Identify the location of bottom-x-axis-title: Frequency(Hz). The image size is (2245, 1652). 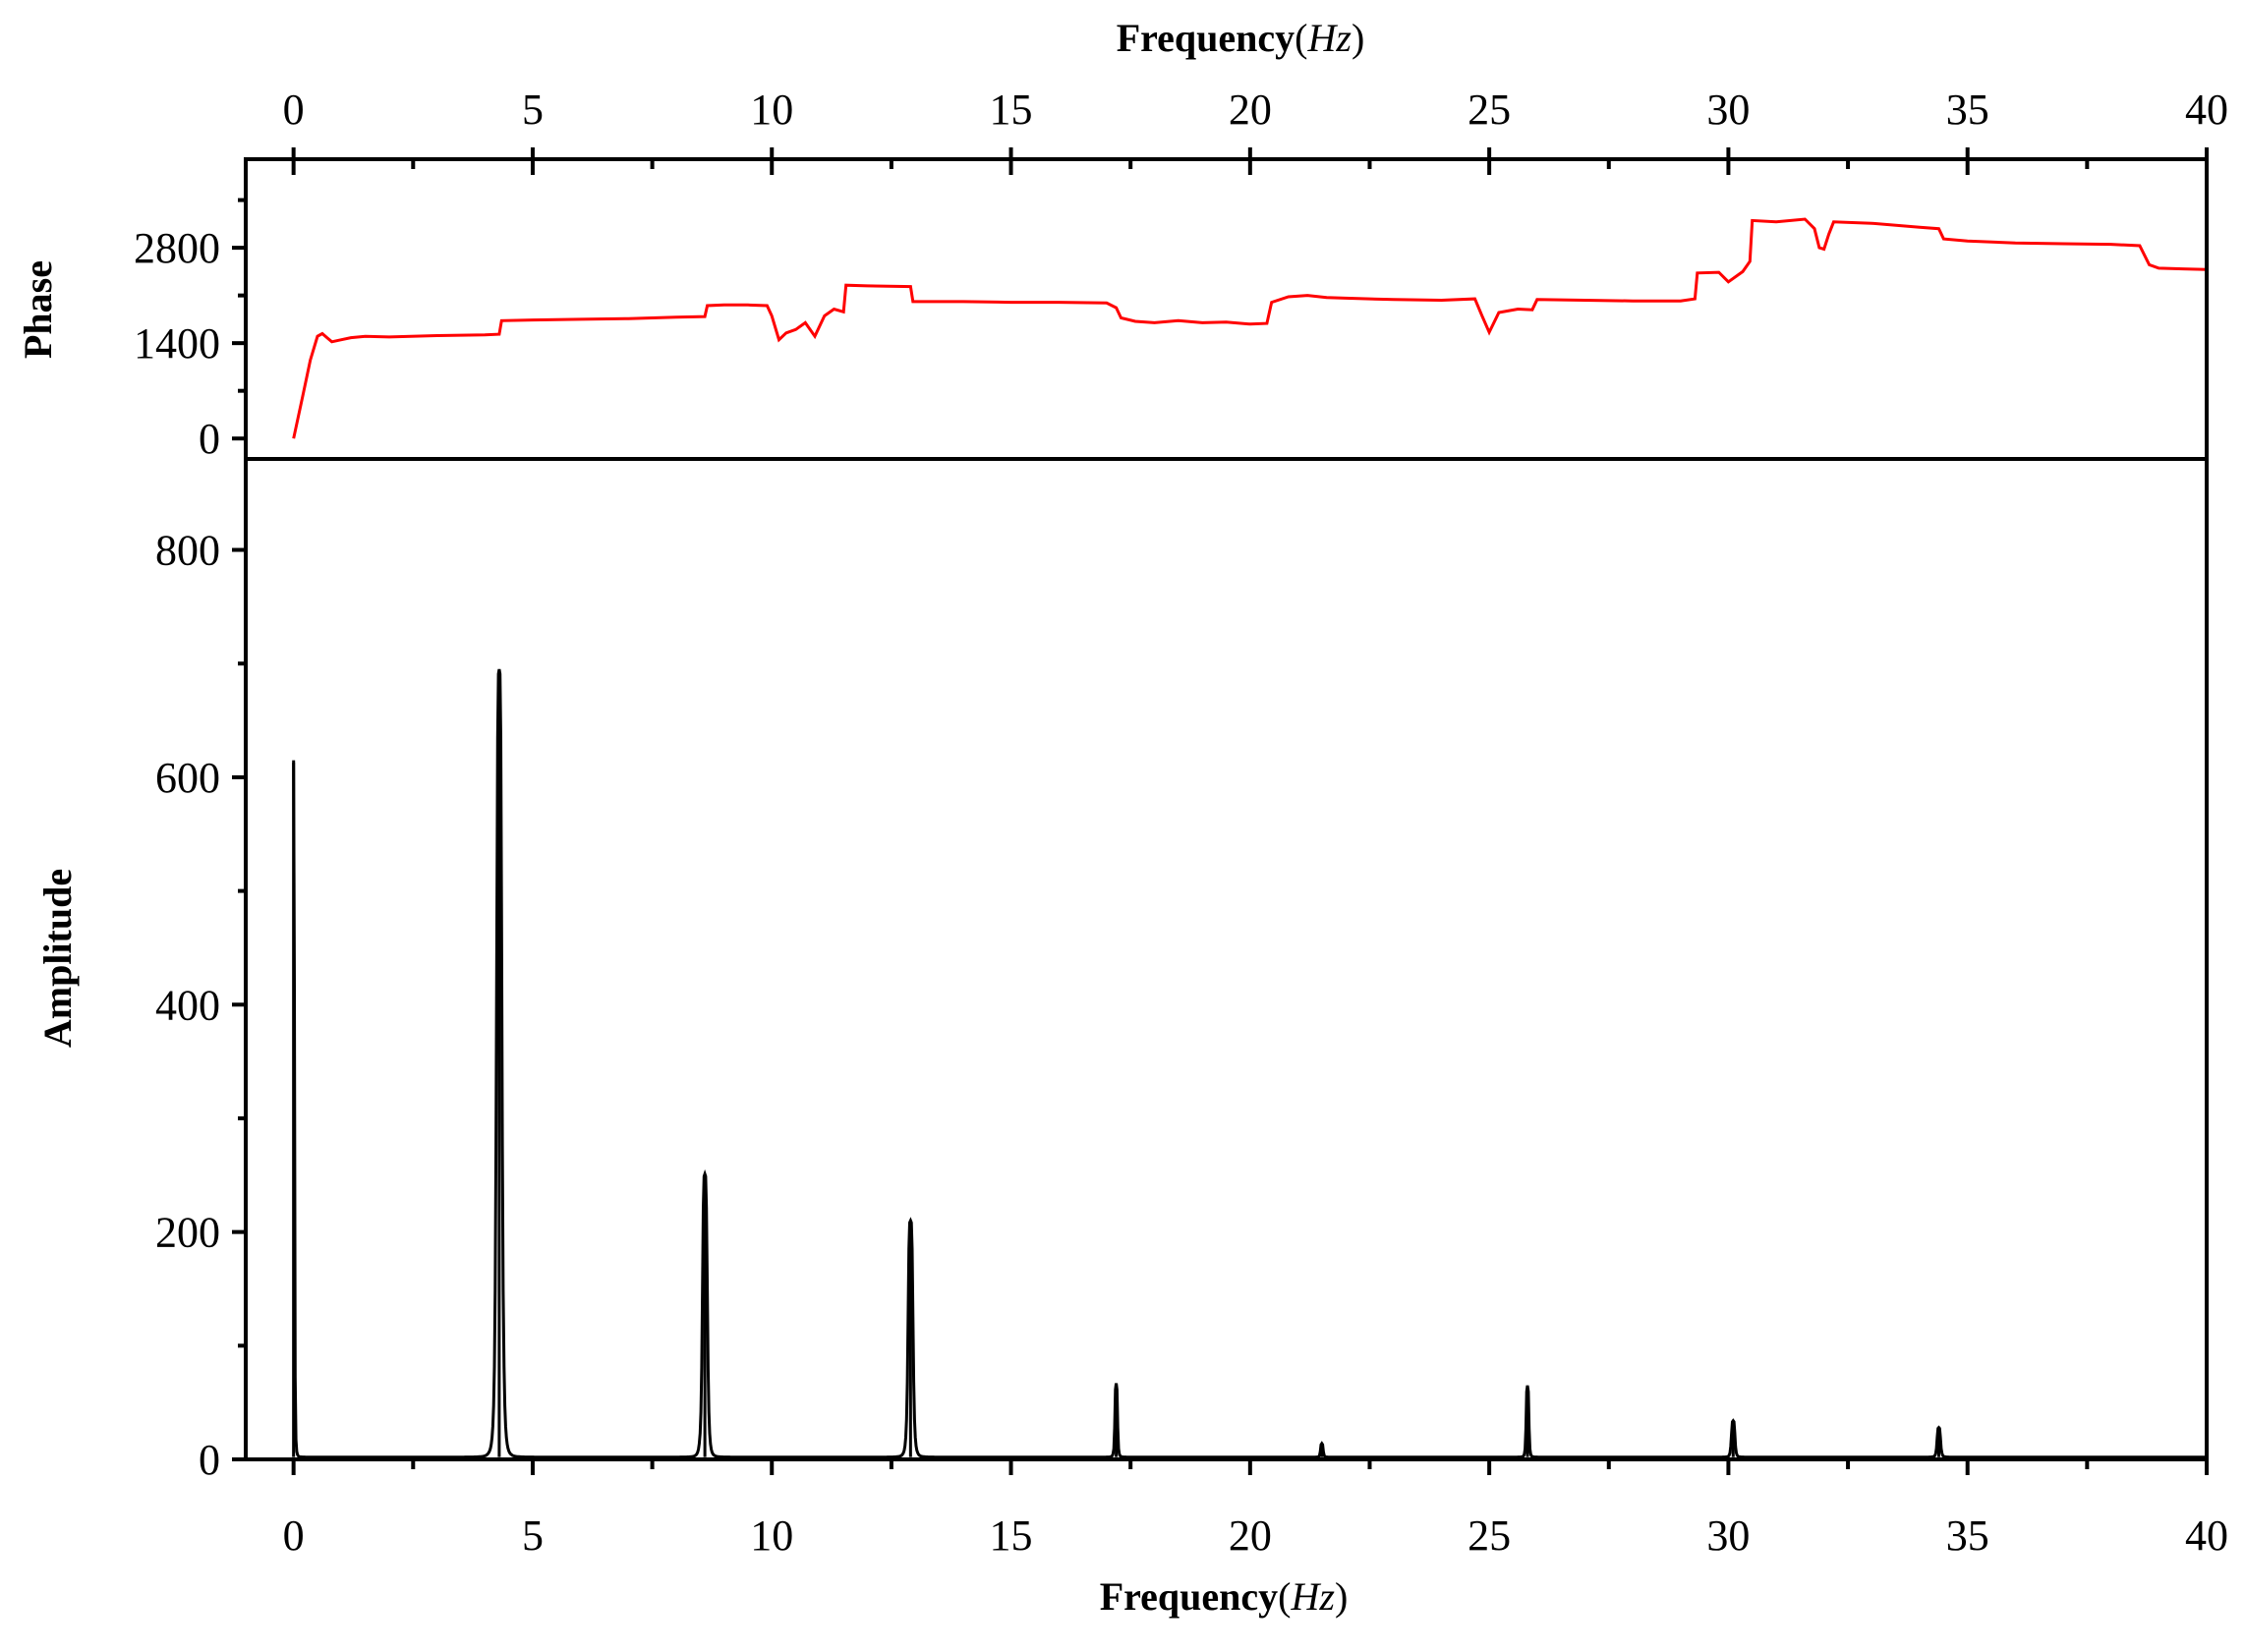
(1224, 1597).